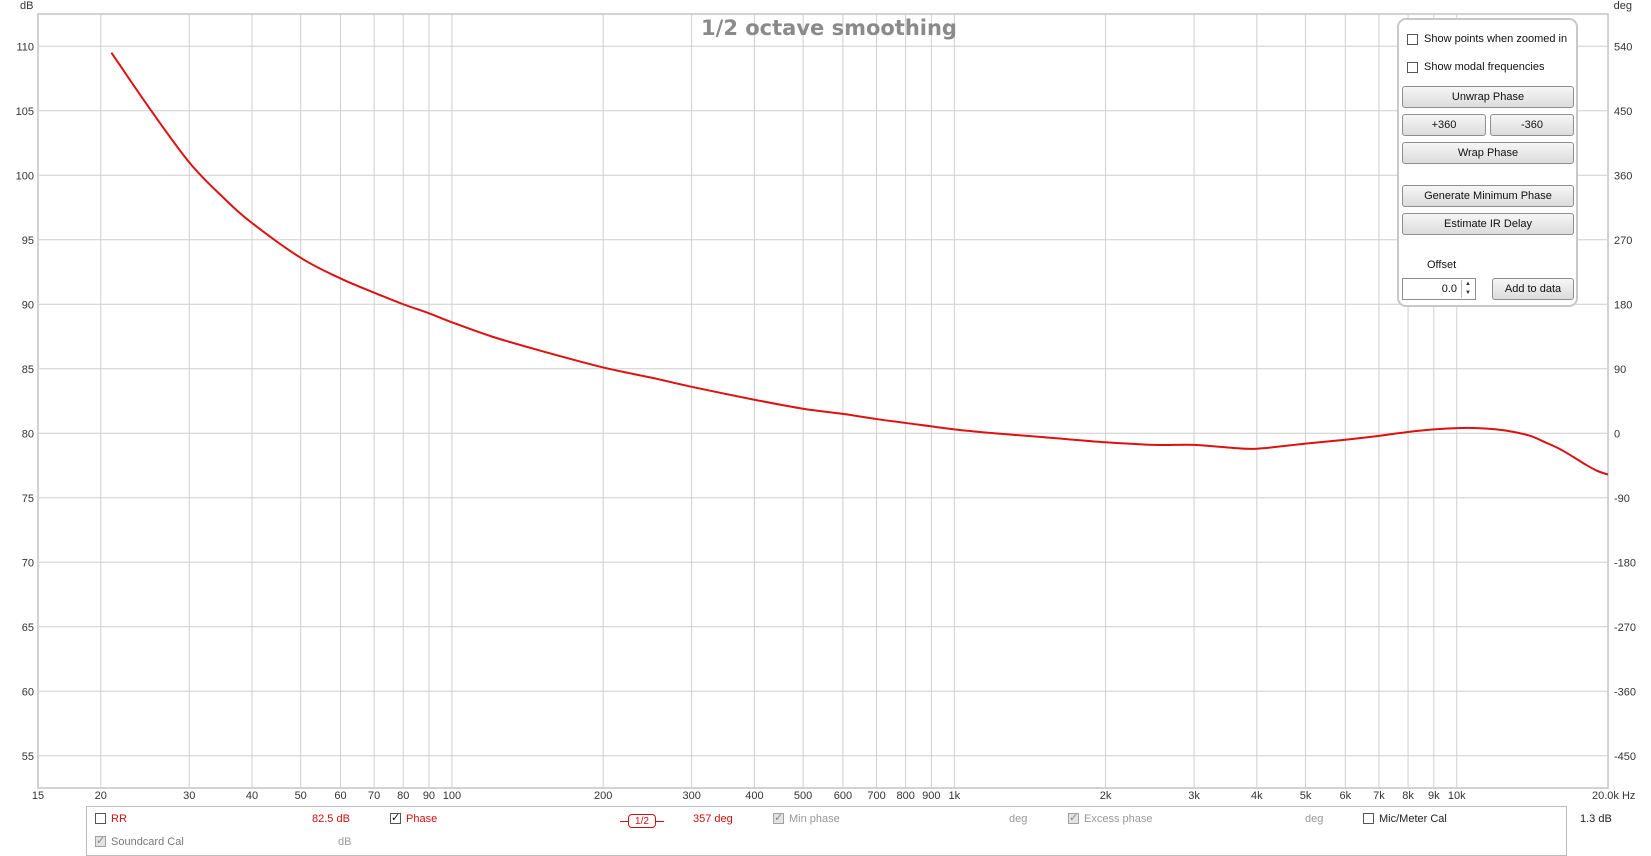 This screenshot has height=856, width=1651. I want to click on x-tick-label: 20, so click(101, 796).